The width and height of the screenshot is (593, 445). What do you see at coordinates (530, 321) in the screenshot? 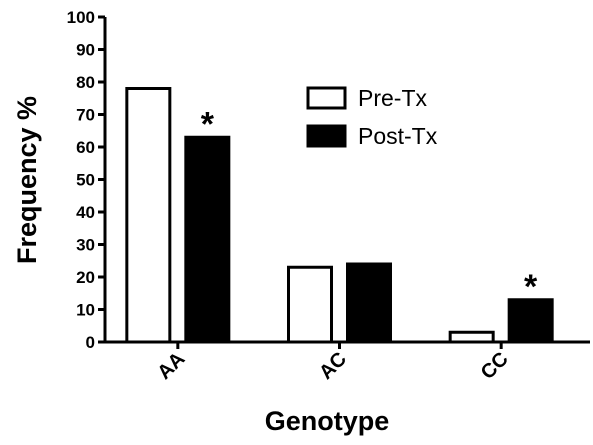
I see `bar-post-tx-cc` at bounding box center [530, 321].